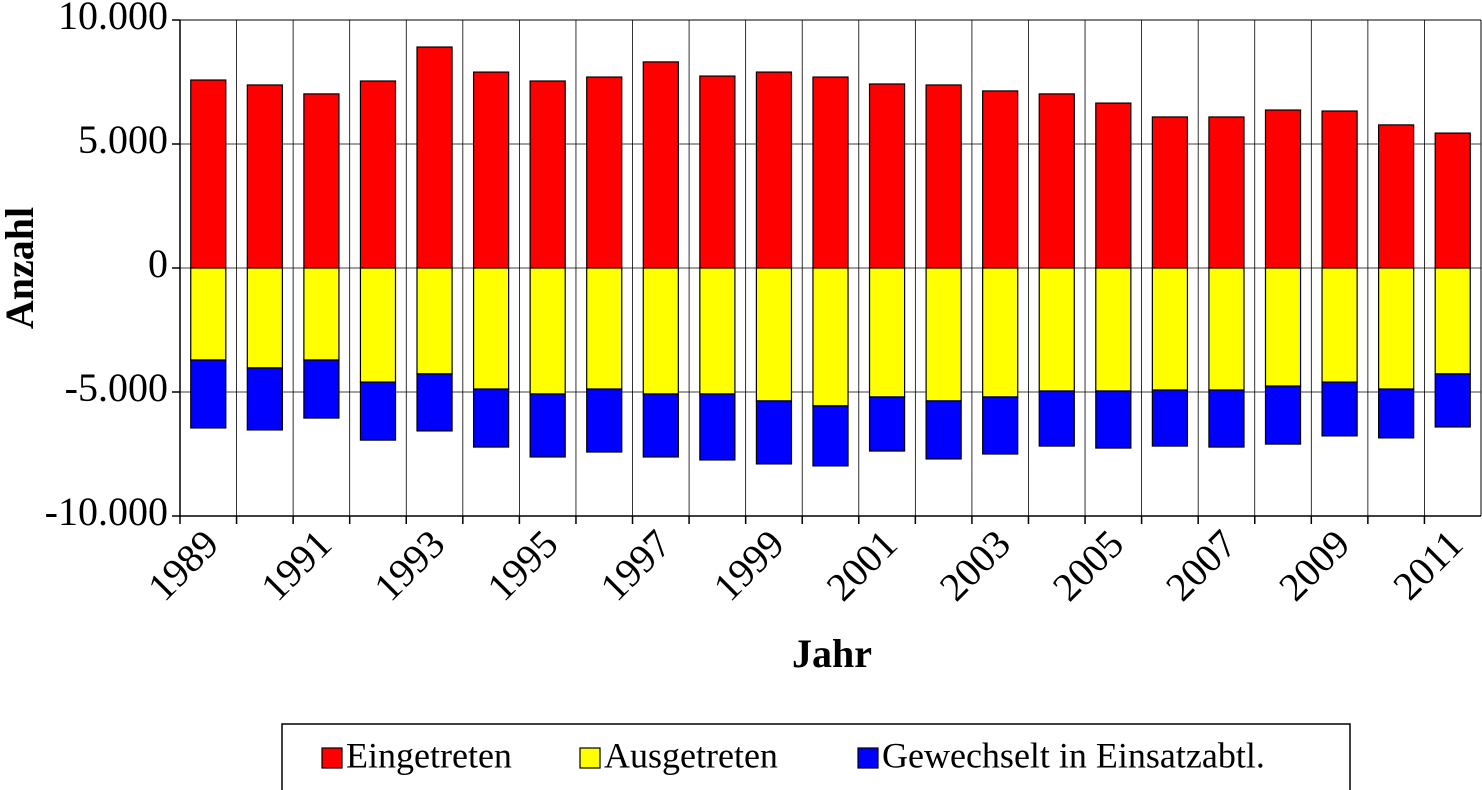  I want to click on x-tick-label: 1997, so click(635, 565).